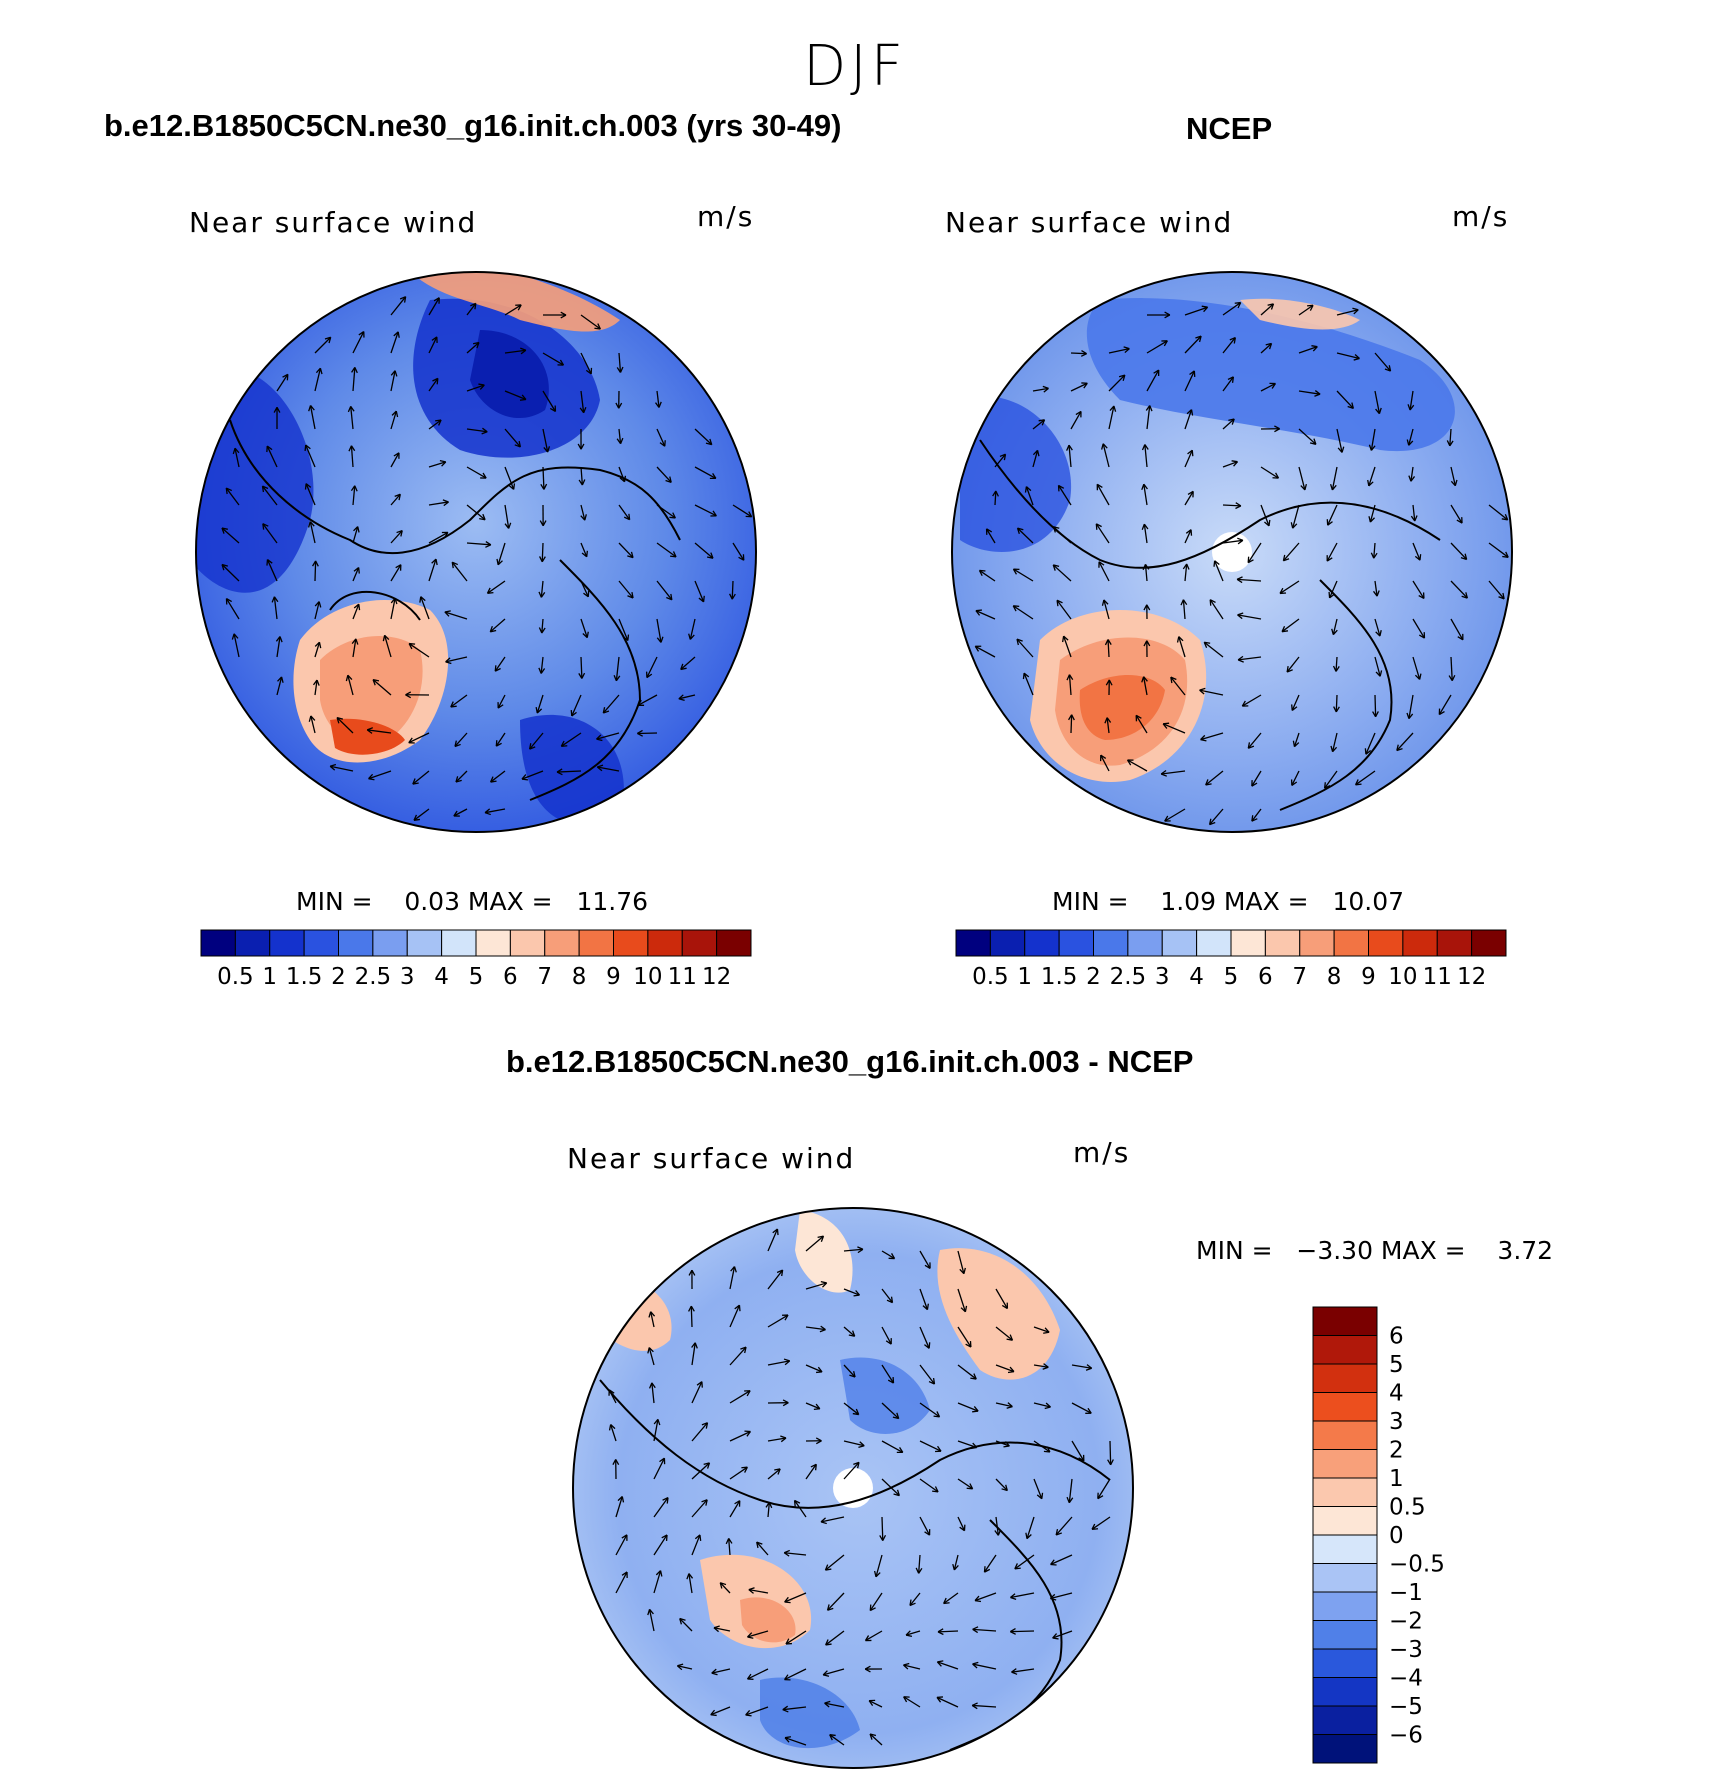 This screenshot has width=1710, height=1778. What do you see at coordinates (1396, 1337) in the screenshot?
I see `colorbar-diff-tick-label: 6` at bounding box center [1396, 1337].